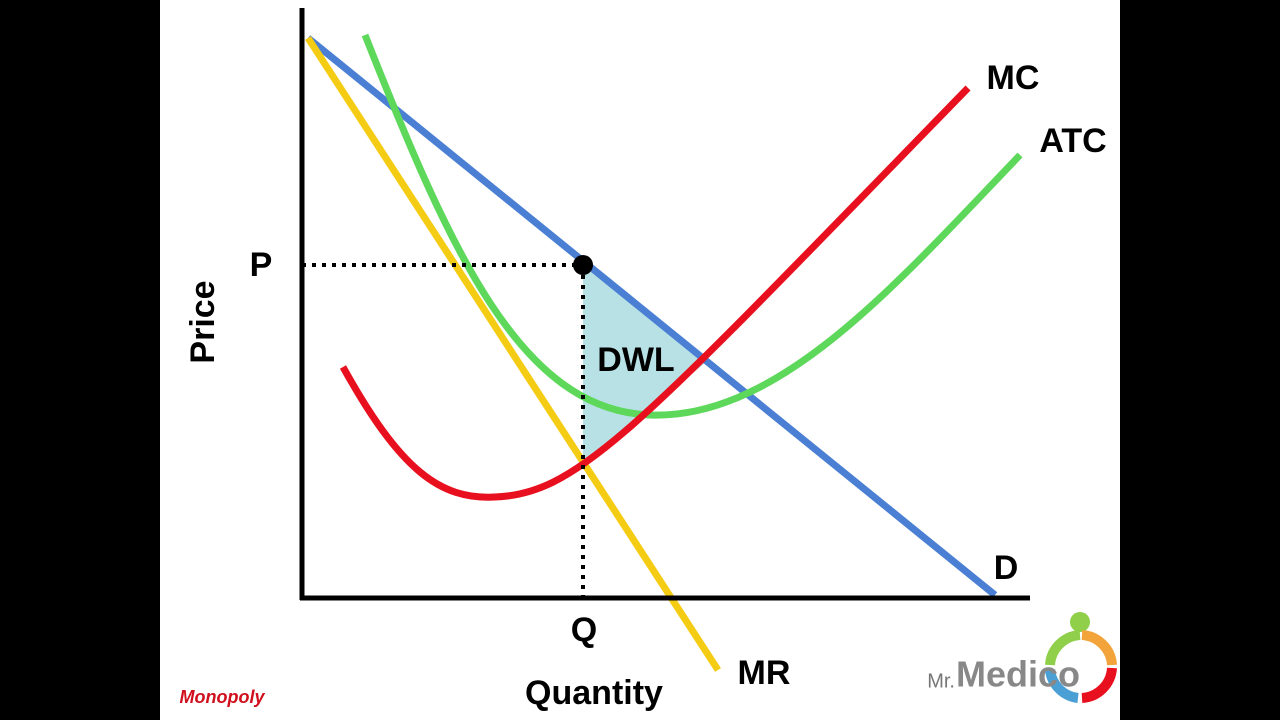  I want to click on dwl-label: DWL, so click(635, 360).